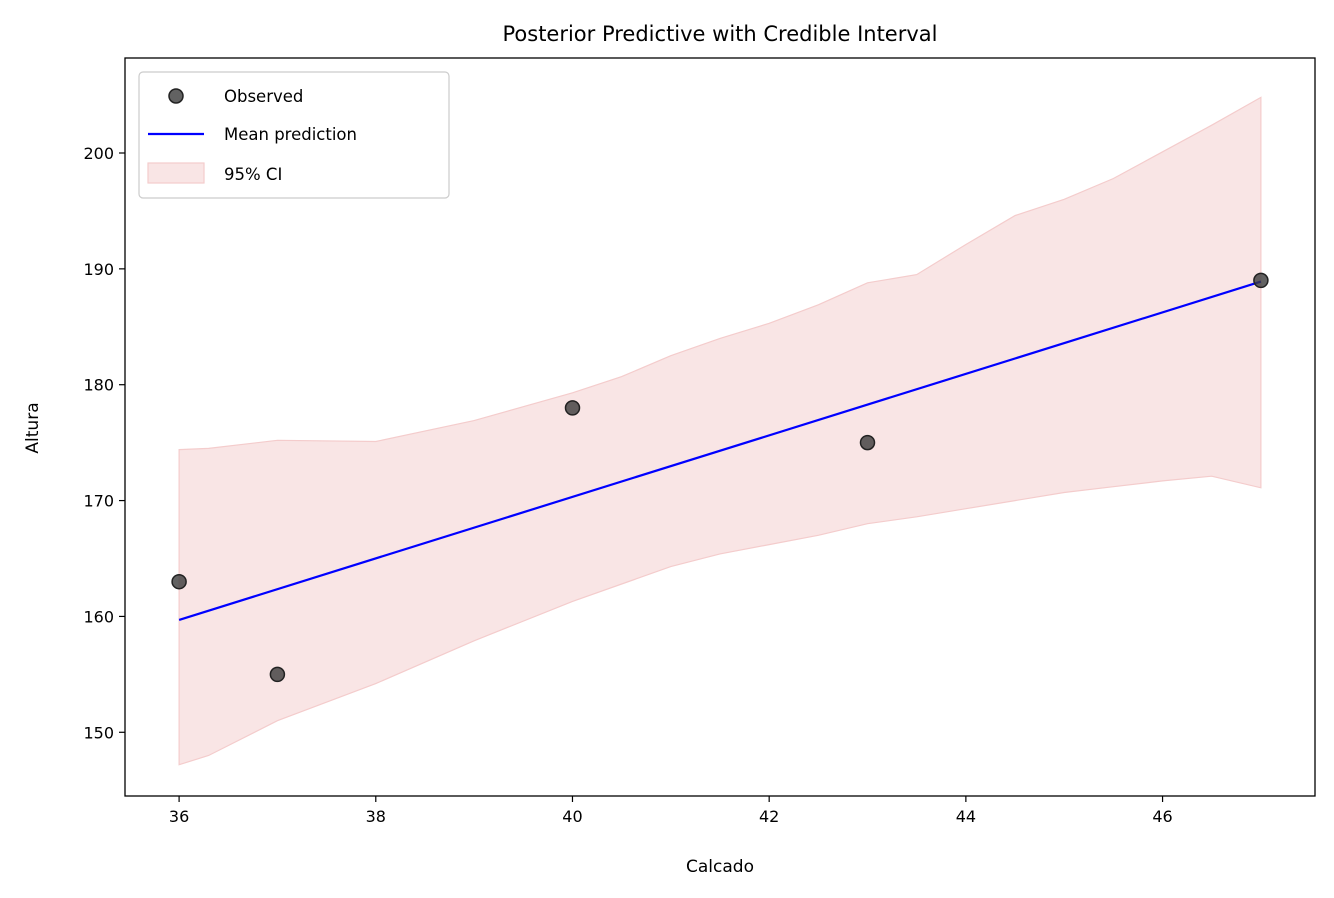  Describe the element at coordinates (176, 173) in the screenshot. I see `legend-ci-swatch` at that location.